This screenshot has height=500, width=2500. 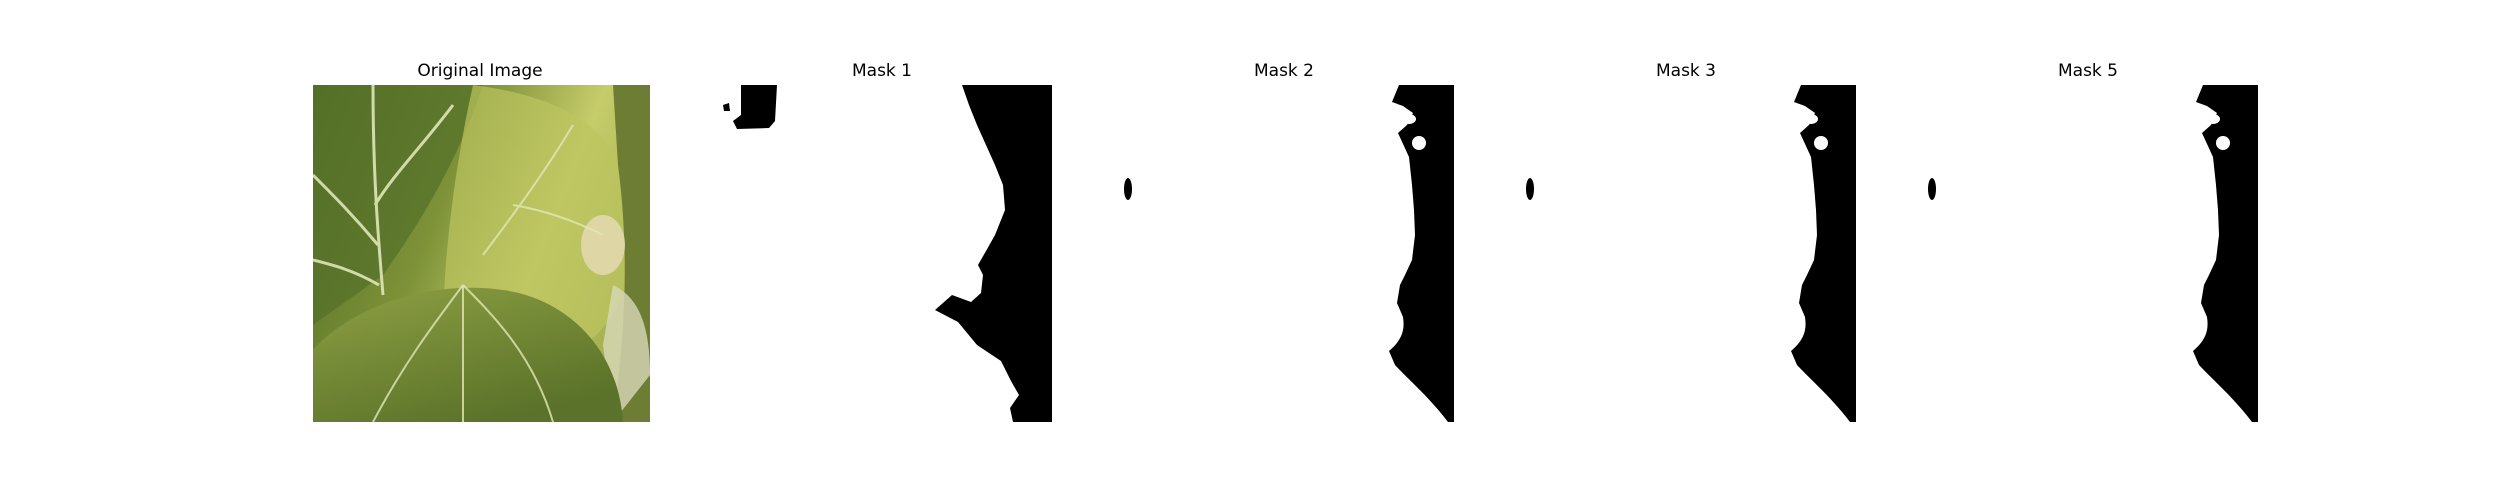 I want to click on original-image, so click(x=481, y=253).